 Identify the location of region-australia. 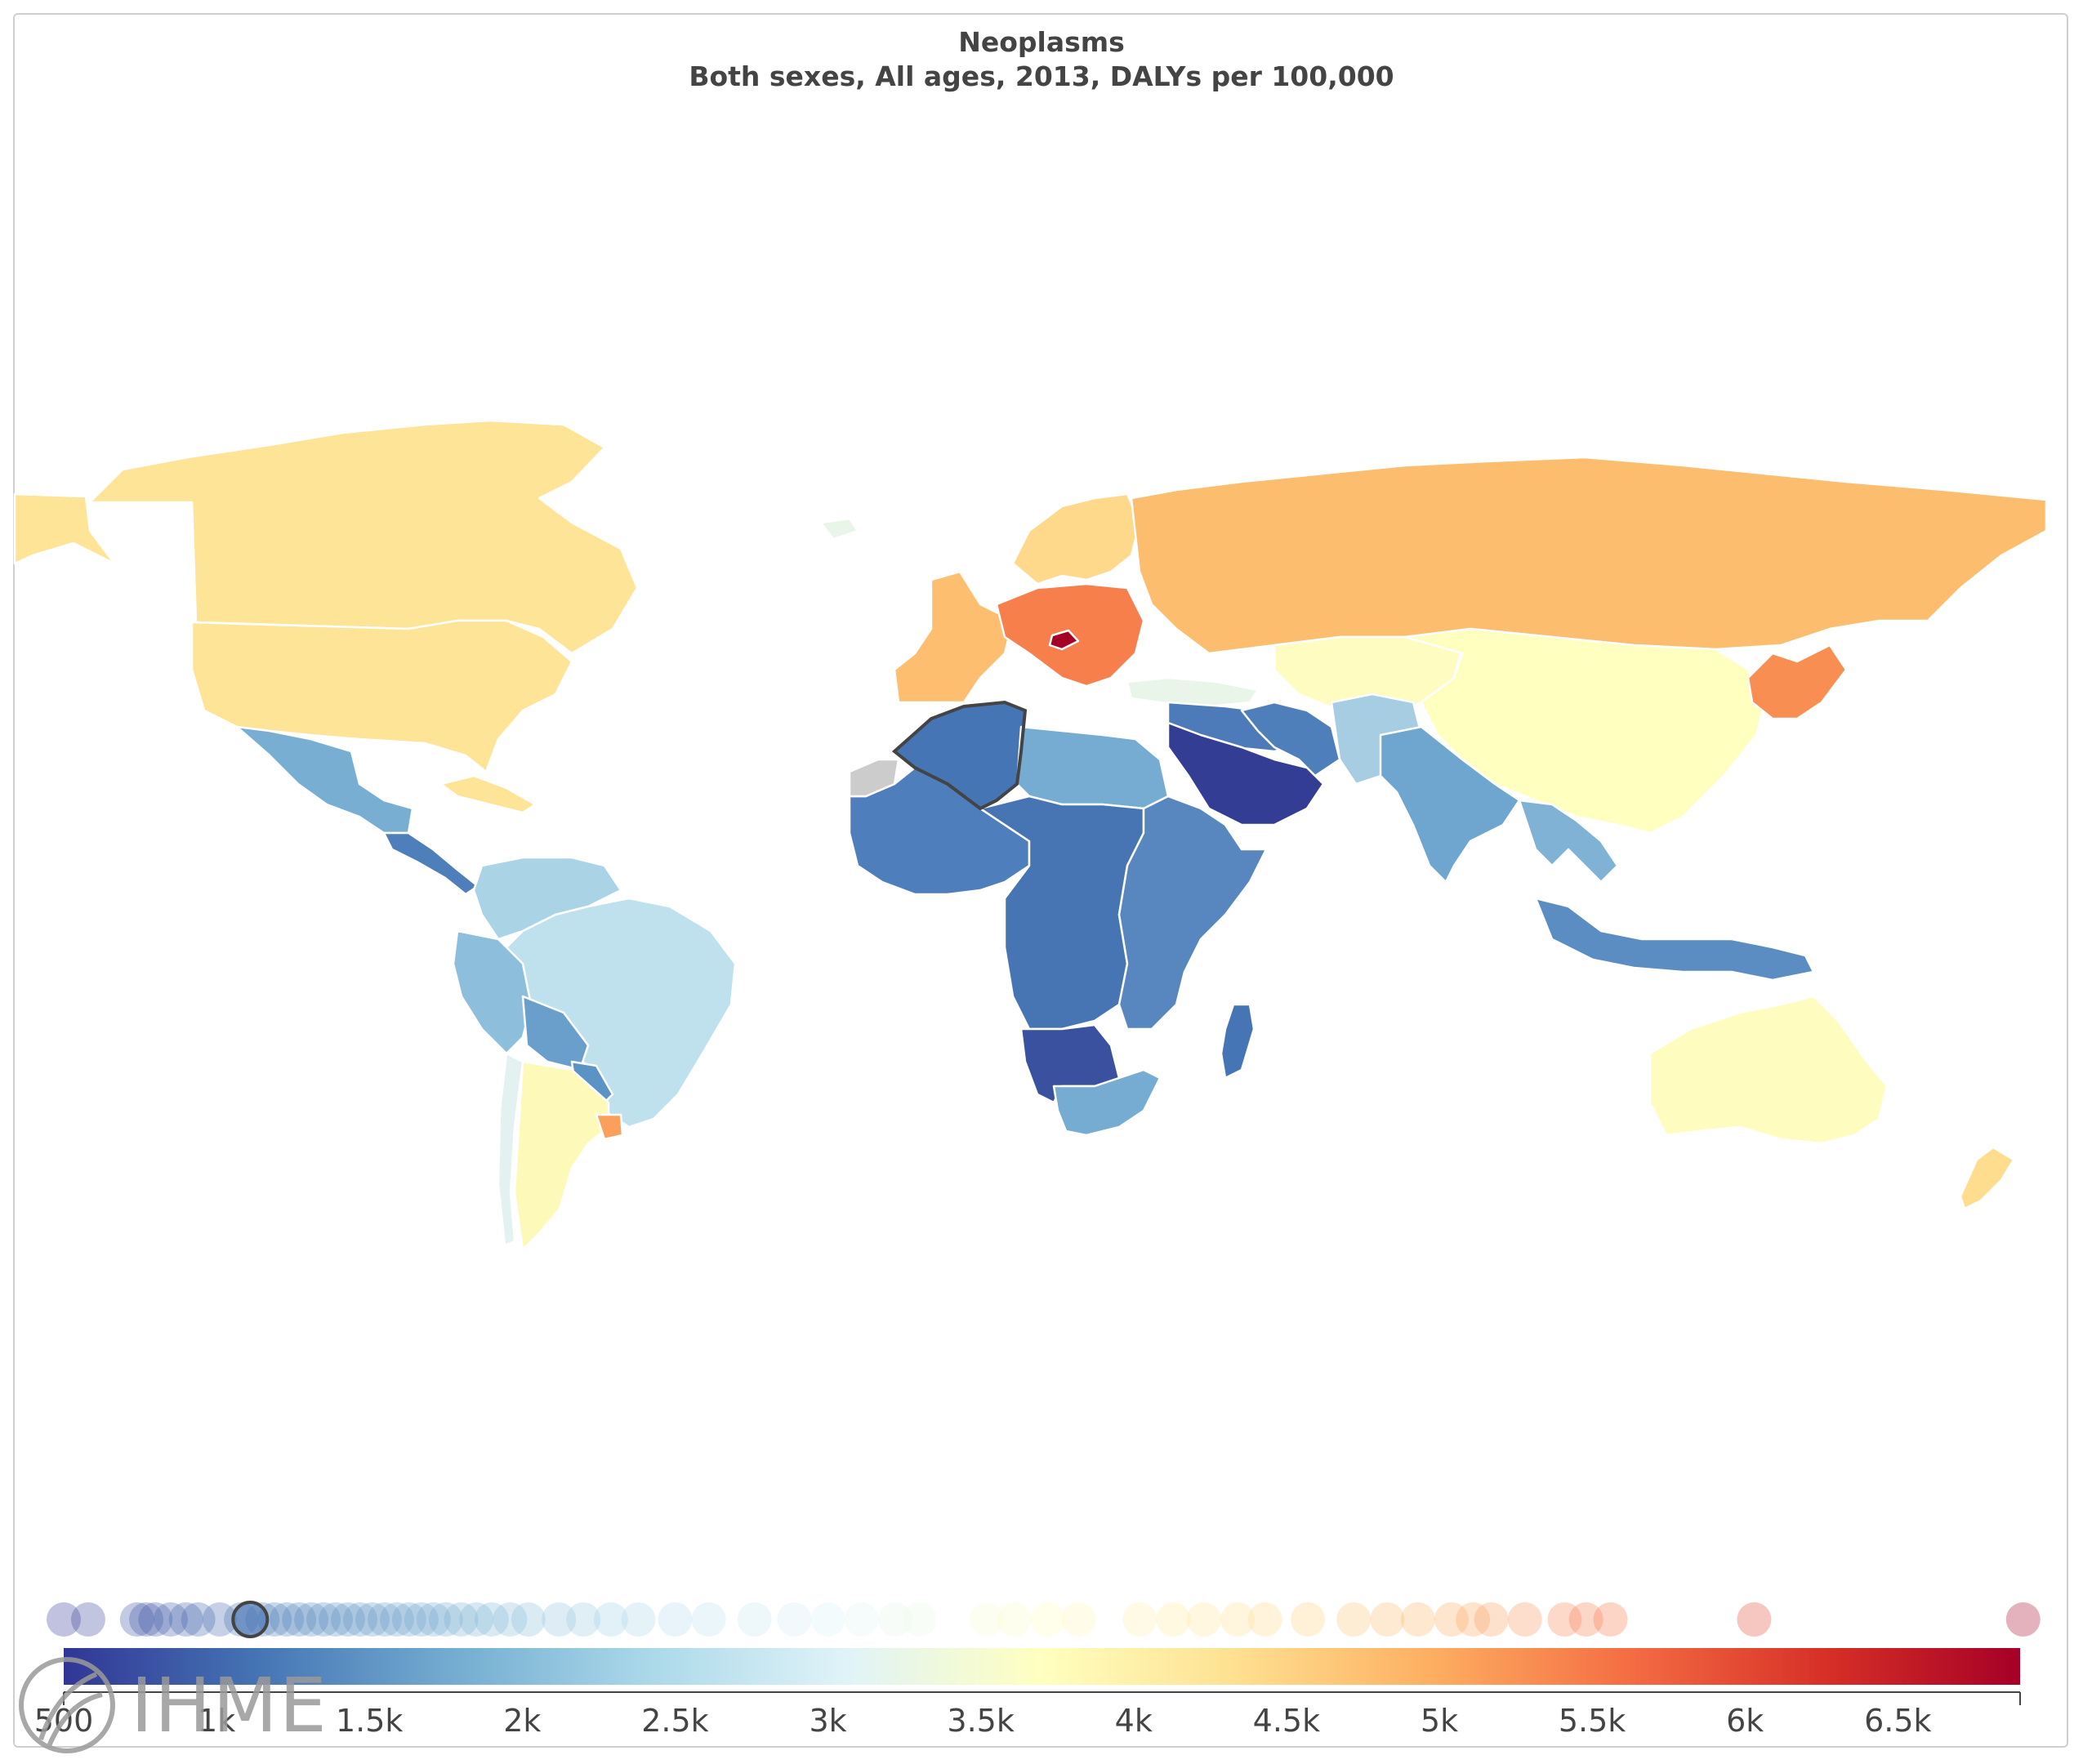
(1769, 1070).